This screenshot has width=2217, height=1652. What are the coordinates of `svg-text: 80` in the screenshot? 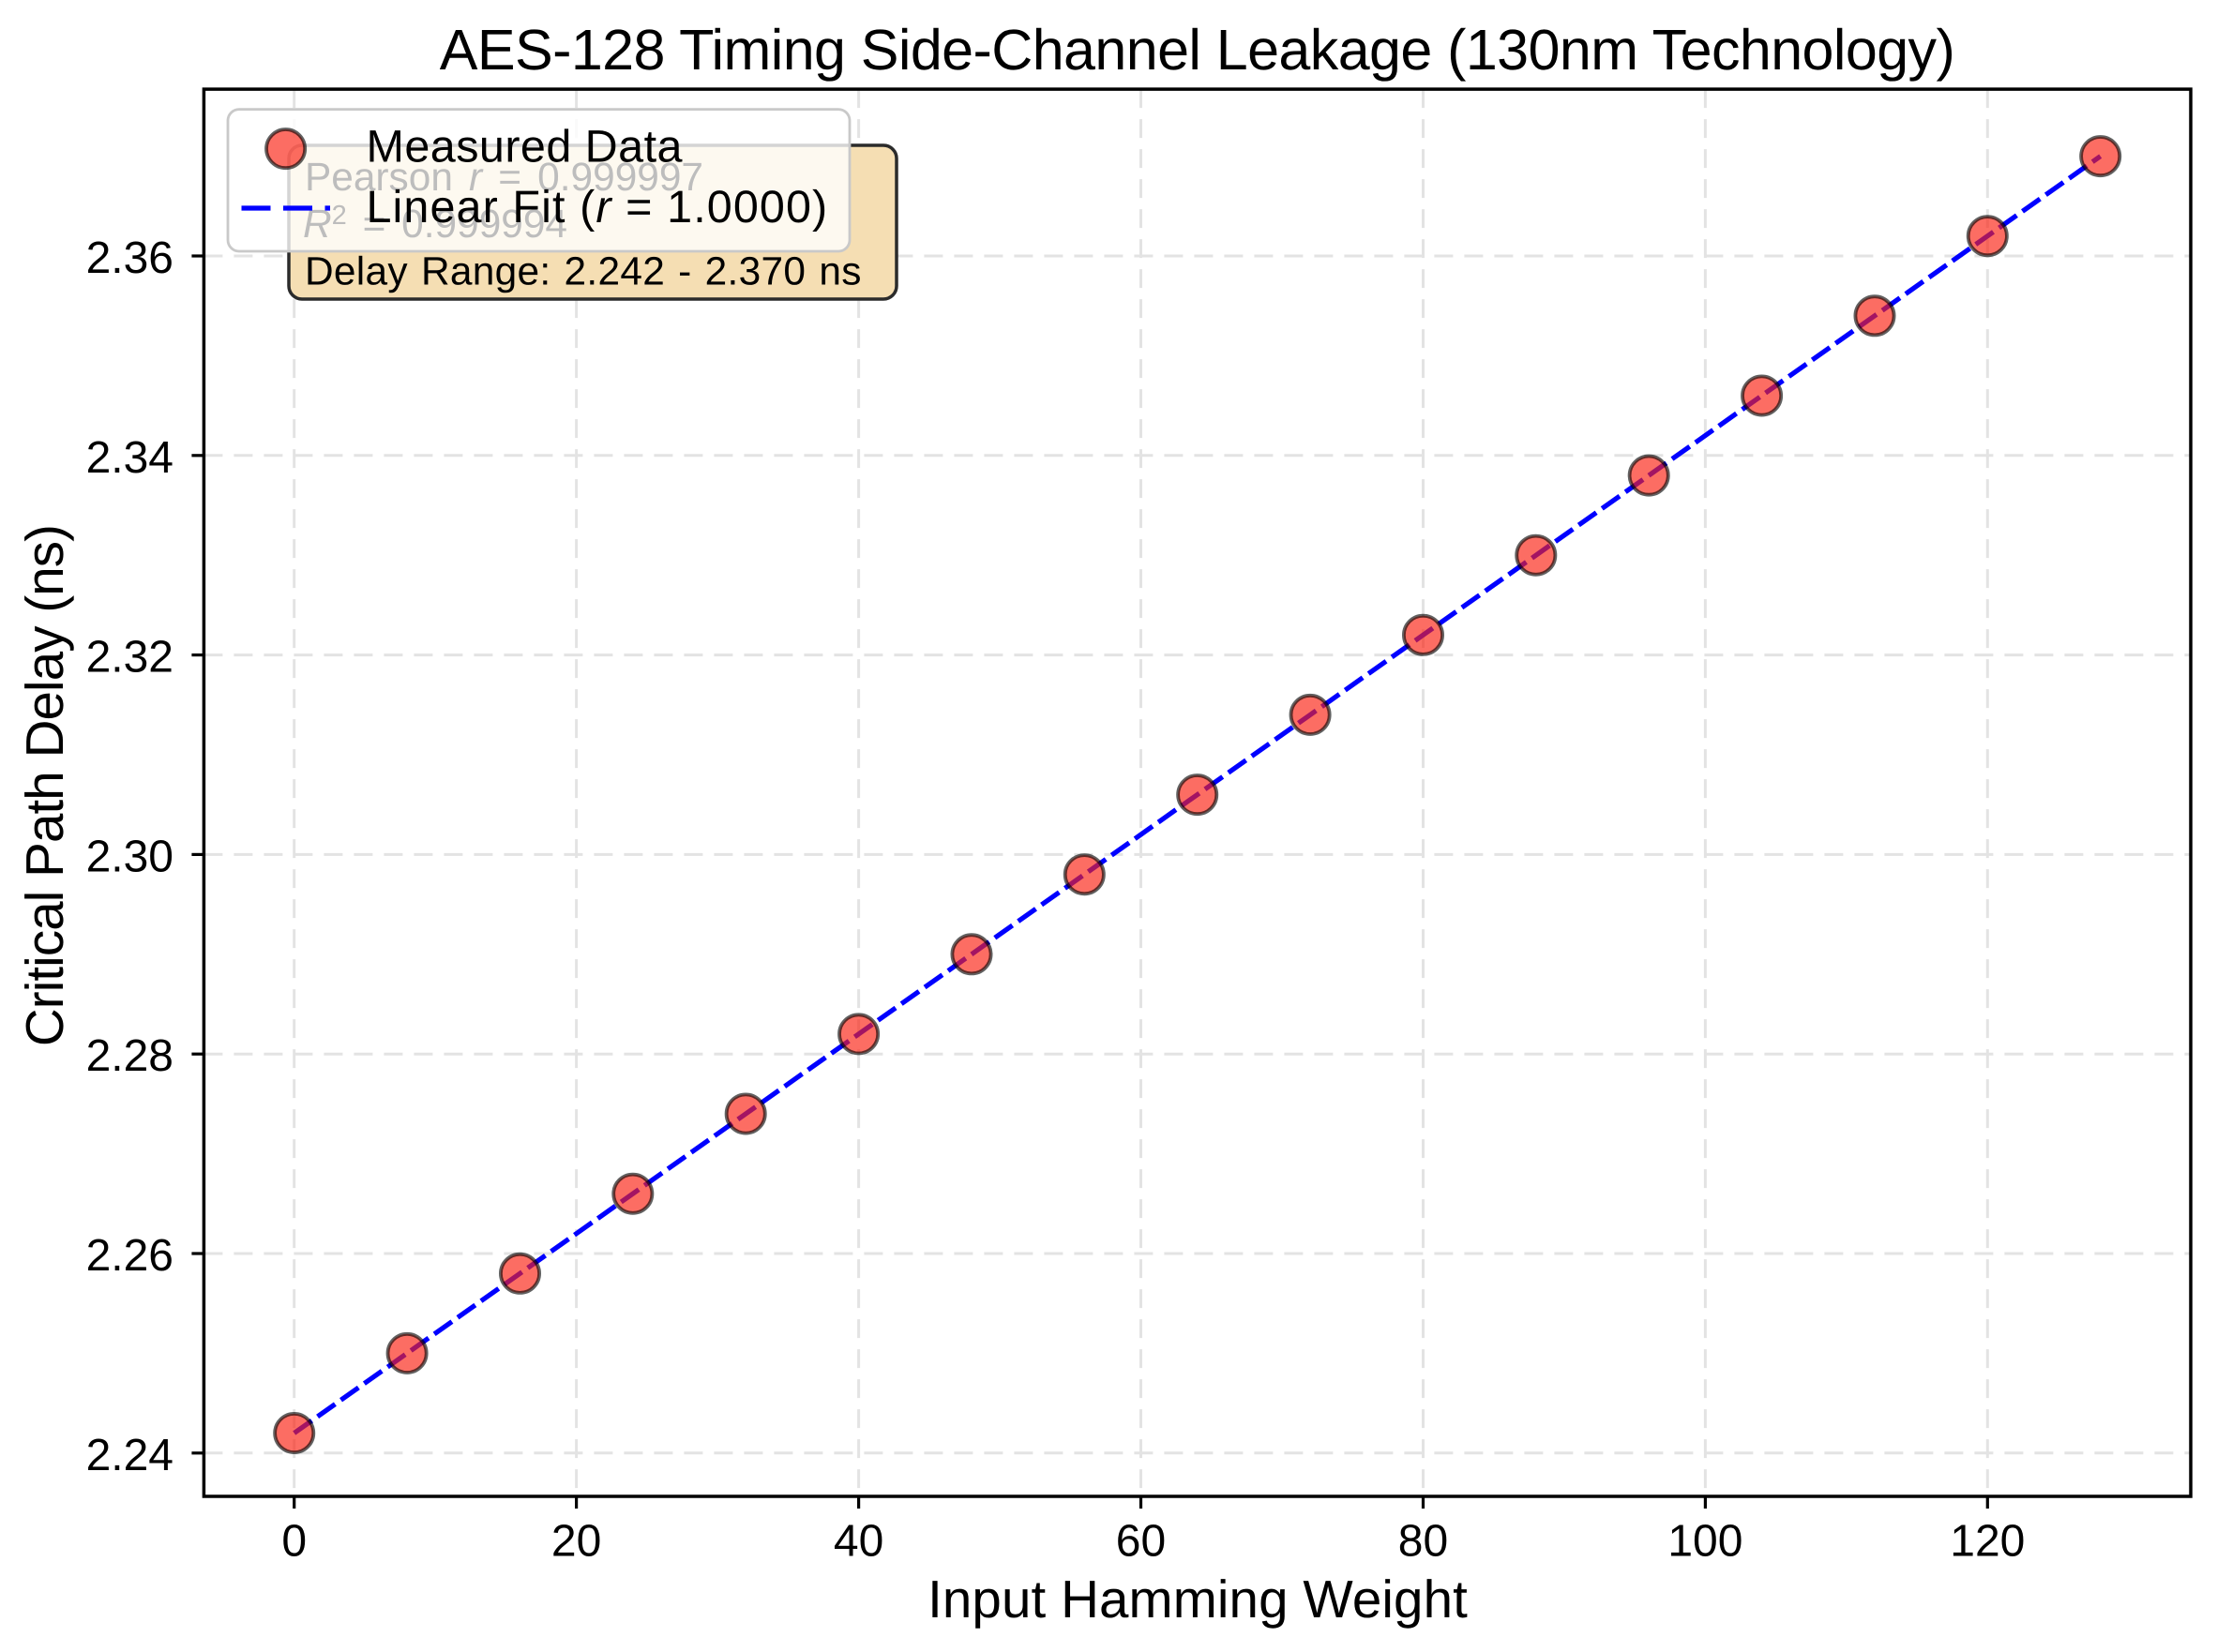 It's located at (1423, 1541).